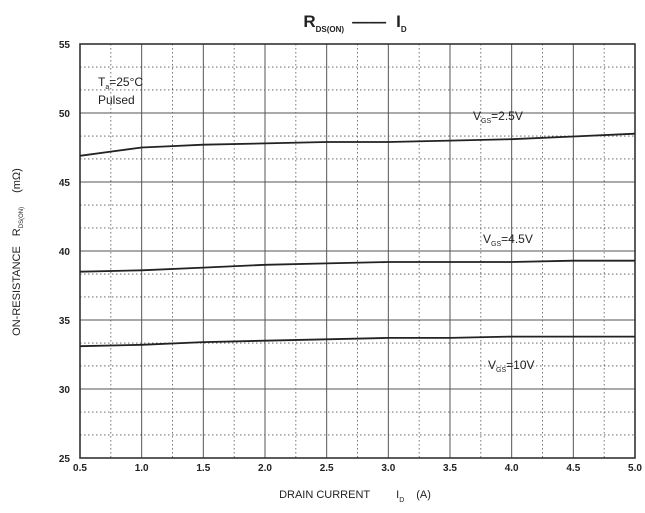  What do you see at coordinates (512, 468) in the screenshot?
I see `x-tick-label: 4.0` at bounding box center [512, 468].